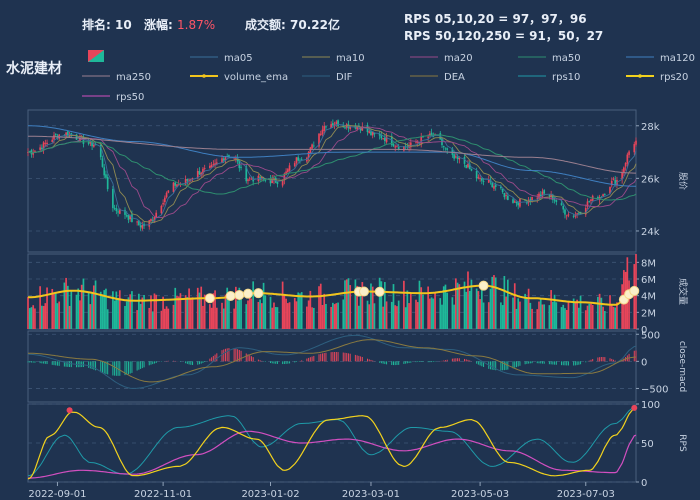 The width and height of the screenshot is (700, 500). What do you see at coordinates (332, 454) in the screenshot?
I see `rps50-line` at bounding box center [332, 454].